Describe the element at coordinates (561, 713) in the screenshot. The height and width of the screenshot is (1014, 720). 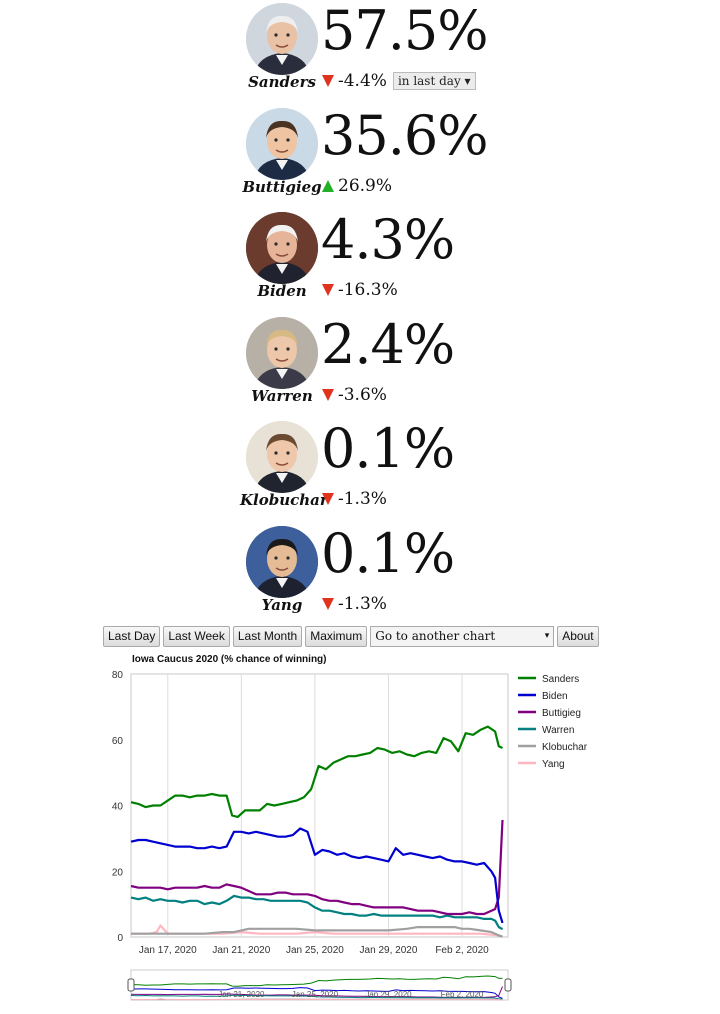
I see `legend-label: Buttigieg` at that location.